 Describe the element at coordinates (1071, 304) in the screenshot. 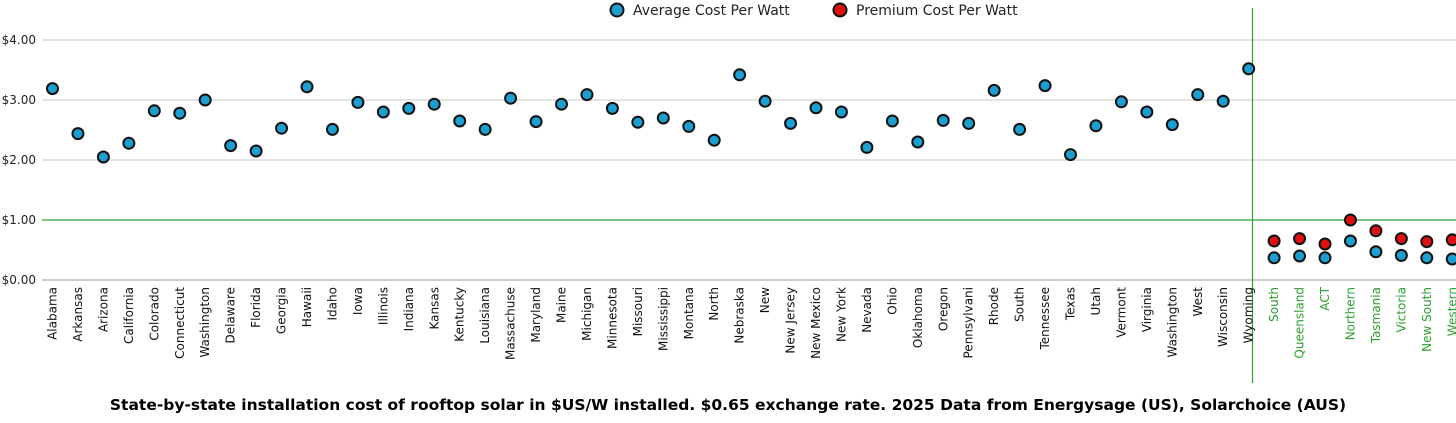

I see `x-tick-label: Texas` at that location.